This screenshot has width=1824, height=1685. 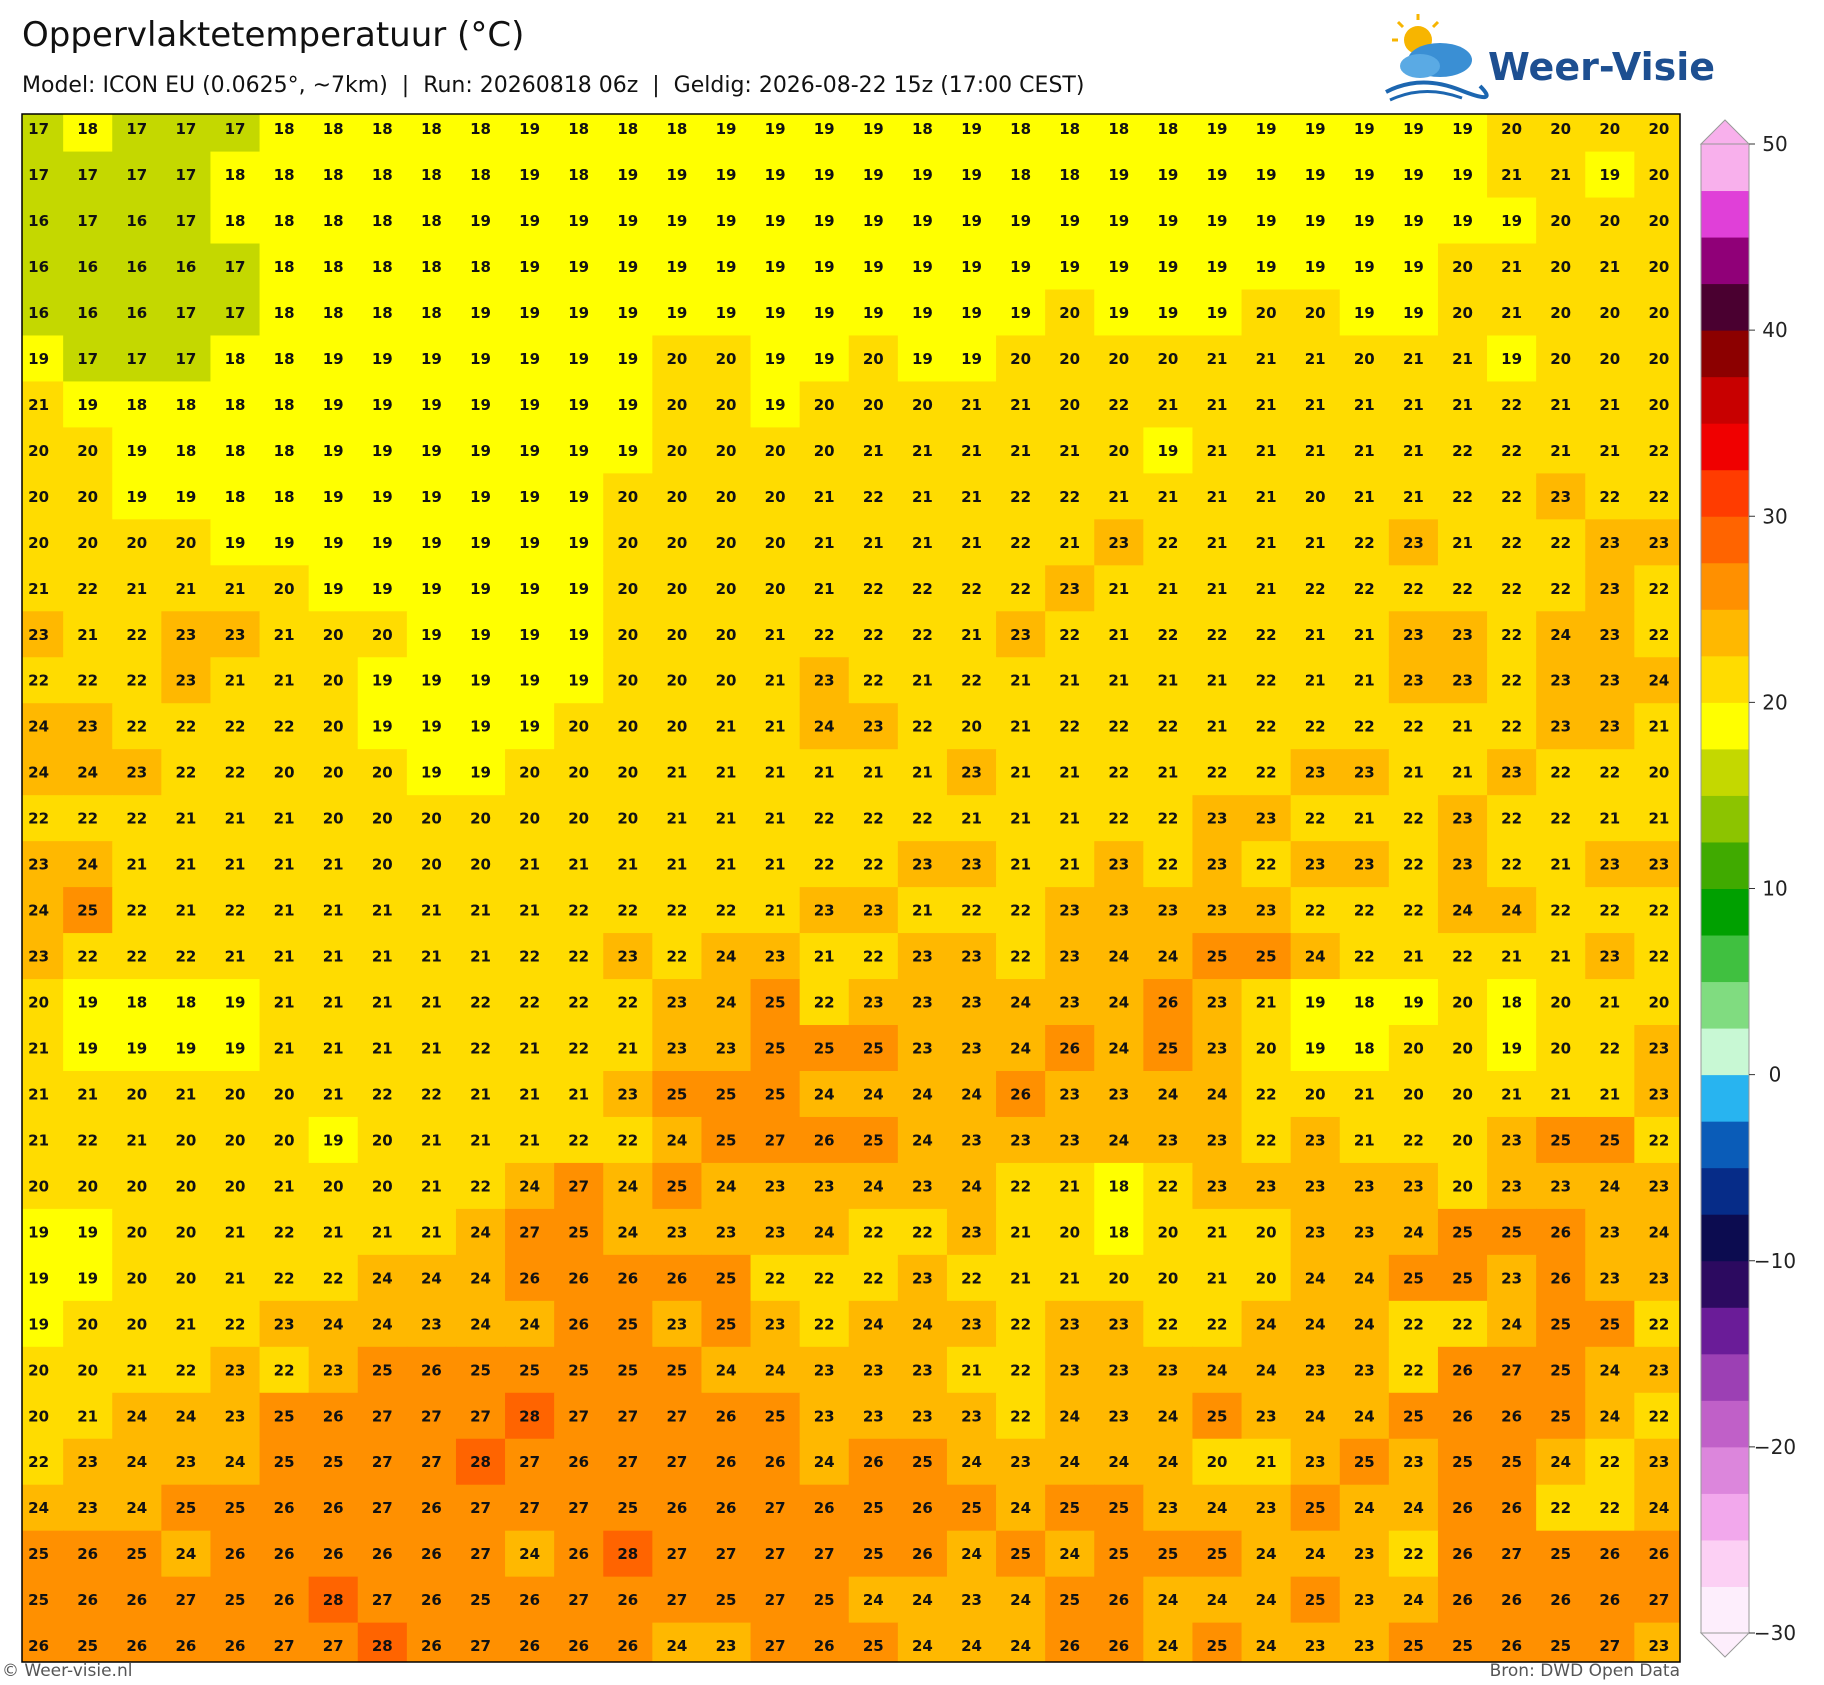 What do you see at coordinates (333, 267) in the screenshot?
I see `temperature-label: 18` at bounding box center [333, 267].